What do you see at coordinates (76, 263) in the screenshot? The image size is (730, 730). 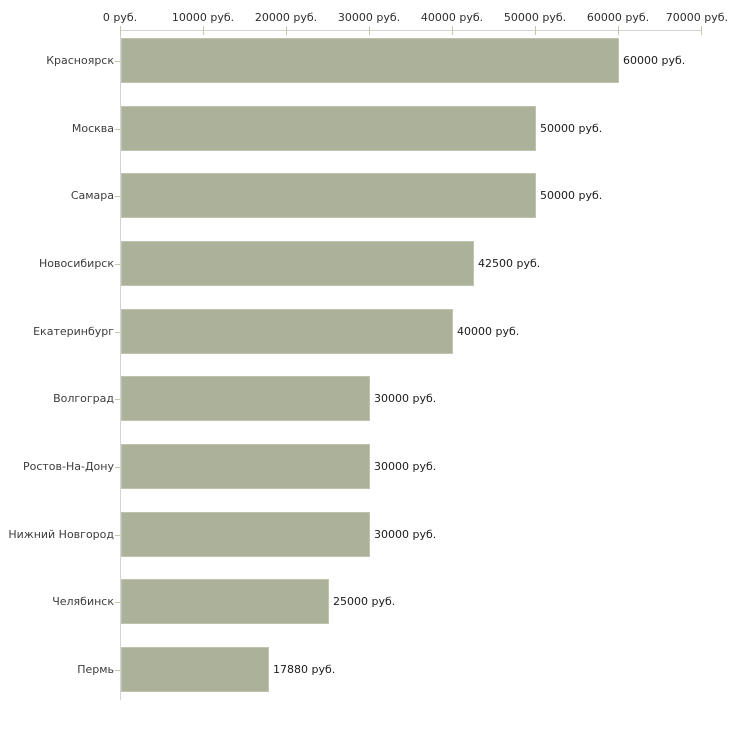 I see `category-label: Новосибирск` at bounding box center [76, 263].